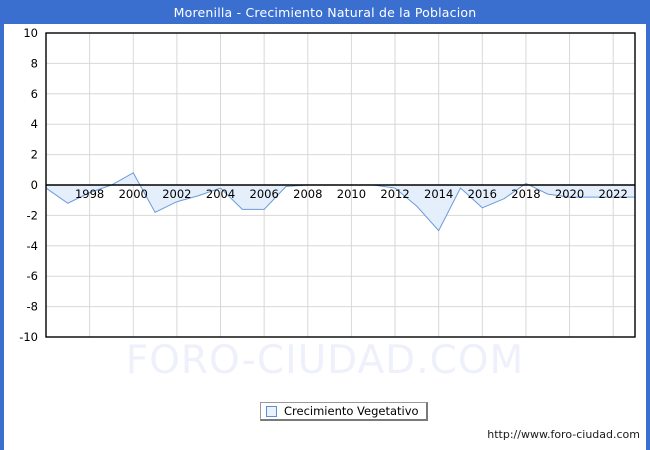  What do you see at coordinates (271, 411) in the screenshot?
I see `legend-swatch-icon` at bounding box center [271, 411].